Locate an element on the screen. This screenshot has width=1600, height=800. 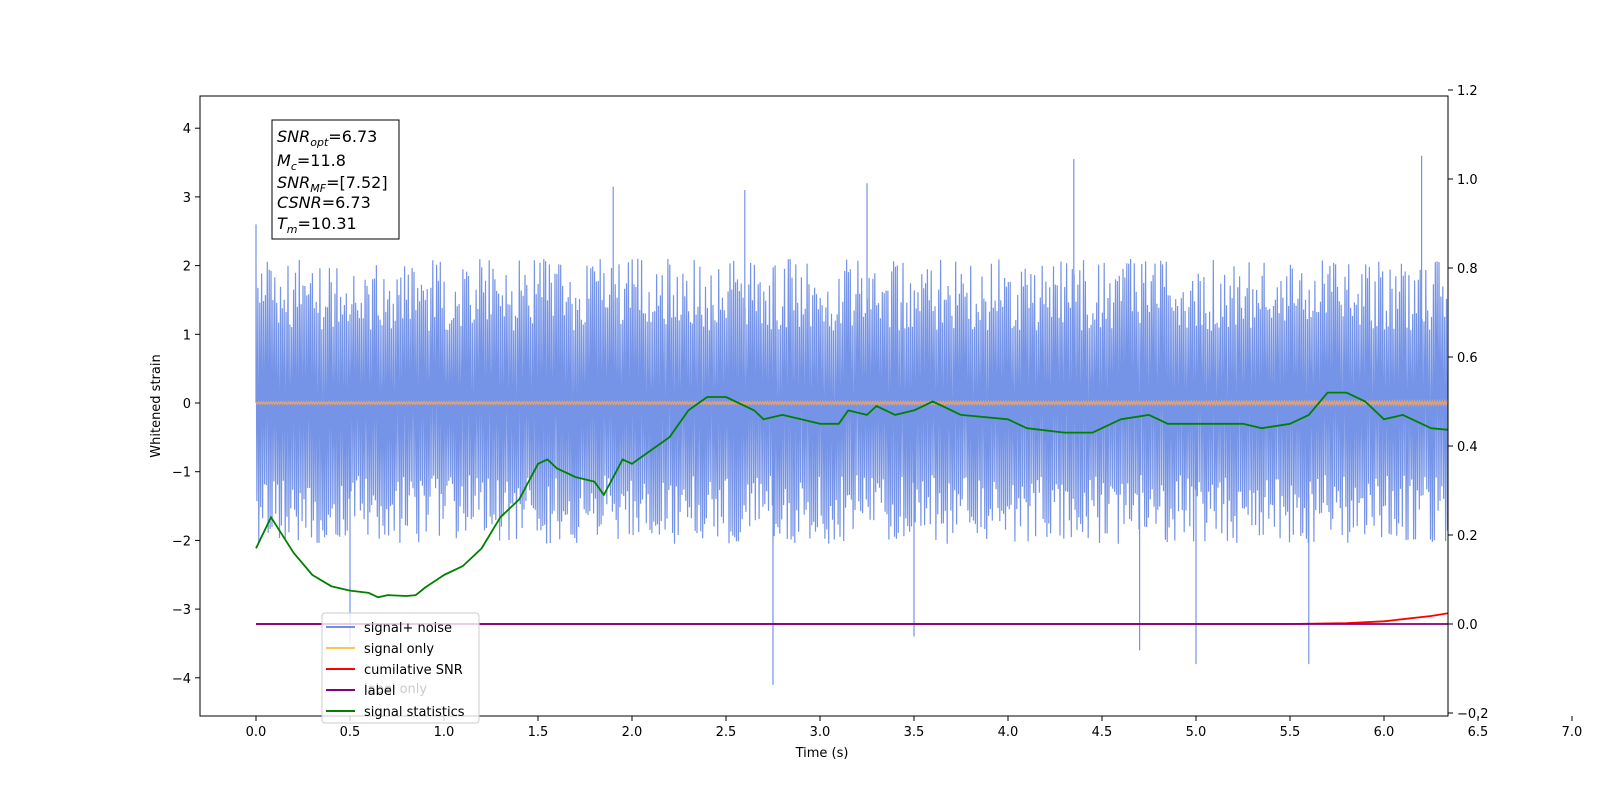
x-tick-label: 3.5 is located at coordinates (914, 732).